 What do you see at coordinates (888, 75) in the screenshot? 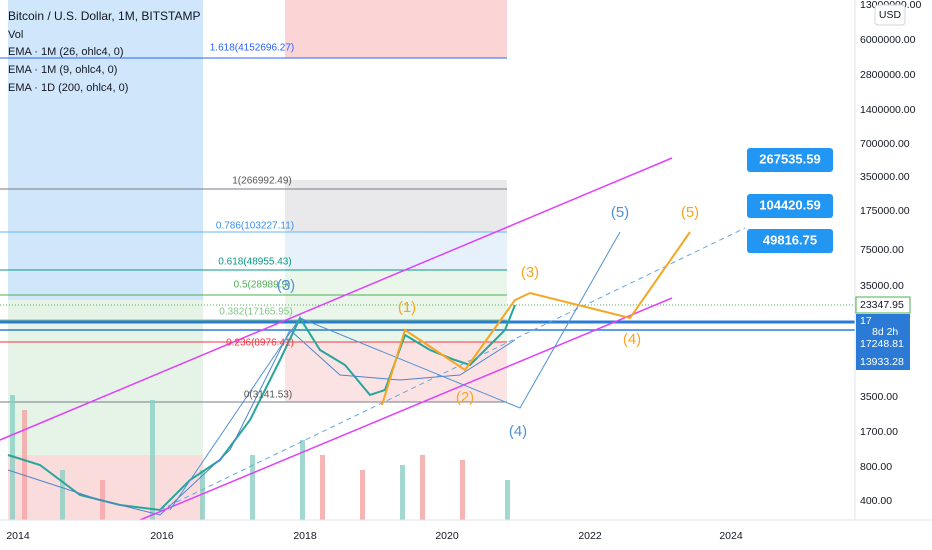
I see `price-label: 2800000.00` at bounding box center [888, 75].